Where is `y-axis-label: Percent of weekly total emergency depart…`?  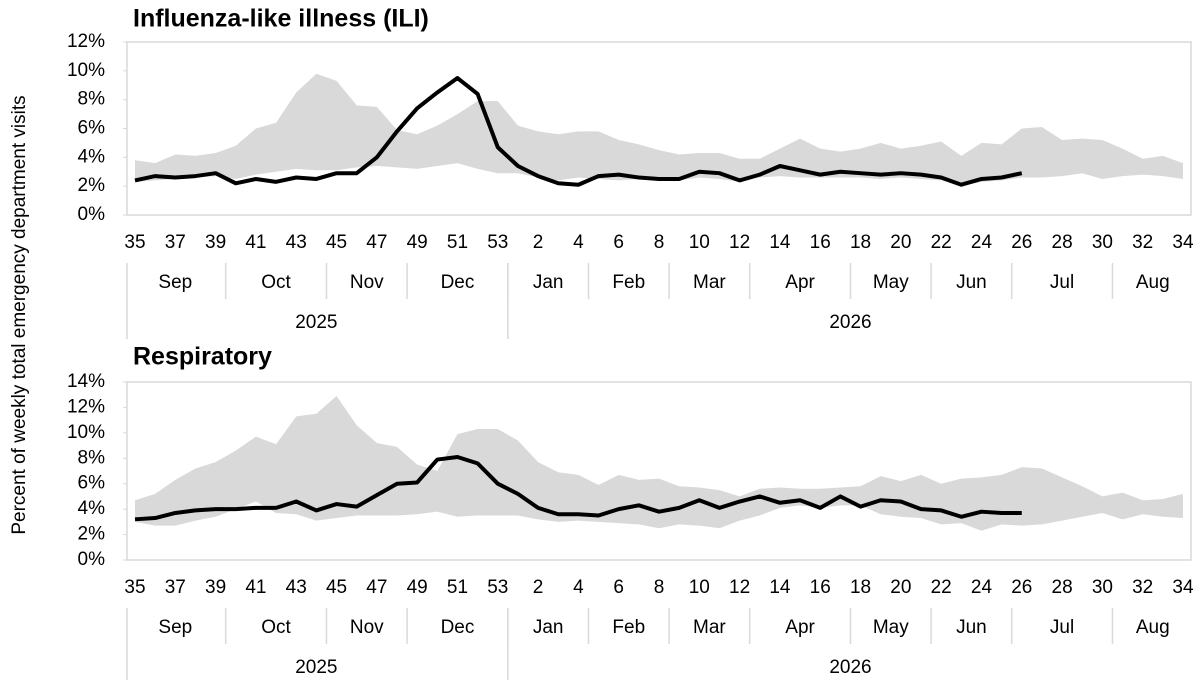 y-axis-label: Percent of weekly total emergency depart… is located at coordinates (19, 314).